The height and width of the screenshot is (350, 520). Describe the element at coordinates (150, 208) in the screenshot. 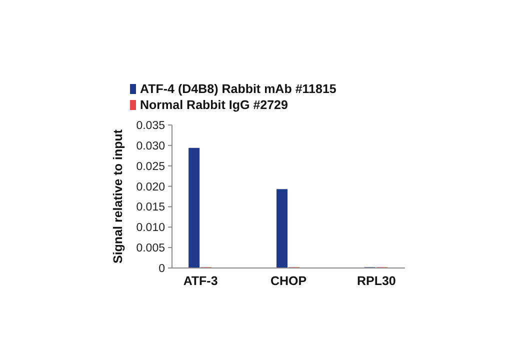

I see `y-tick-label: 0.015` at that location.